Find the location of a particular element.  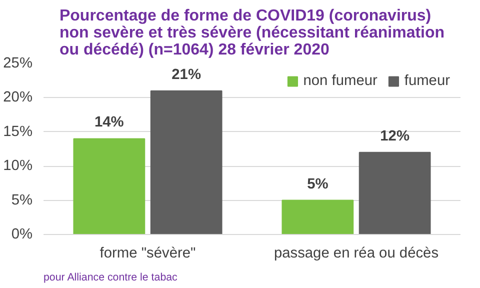

y-tick-label: 15% is located at coordinates (18, 132).